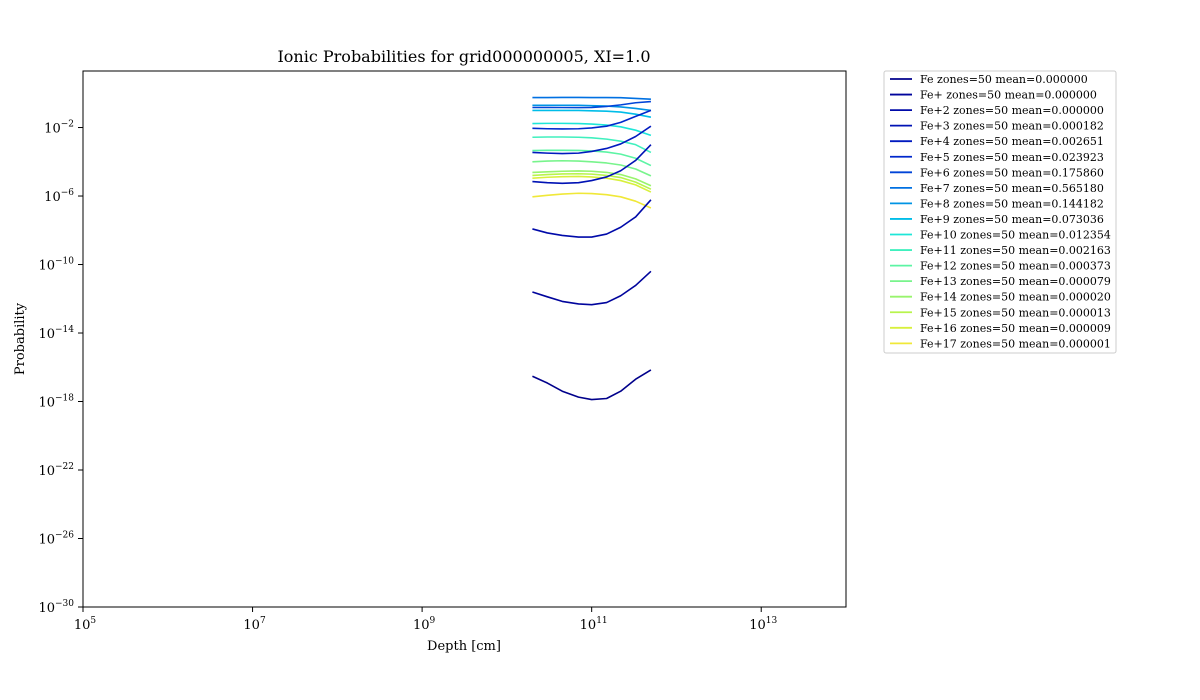 Image resolution: width=1200 pixels, height=700 pixels. Describe the element at coordinates (1015, 328) in the screenshot. I see `legend-entry-label: Fe+16 zones=50 mean=0.000009` at that location.